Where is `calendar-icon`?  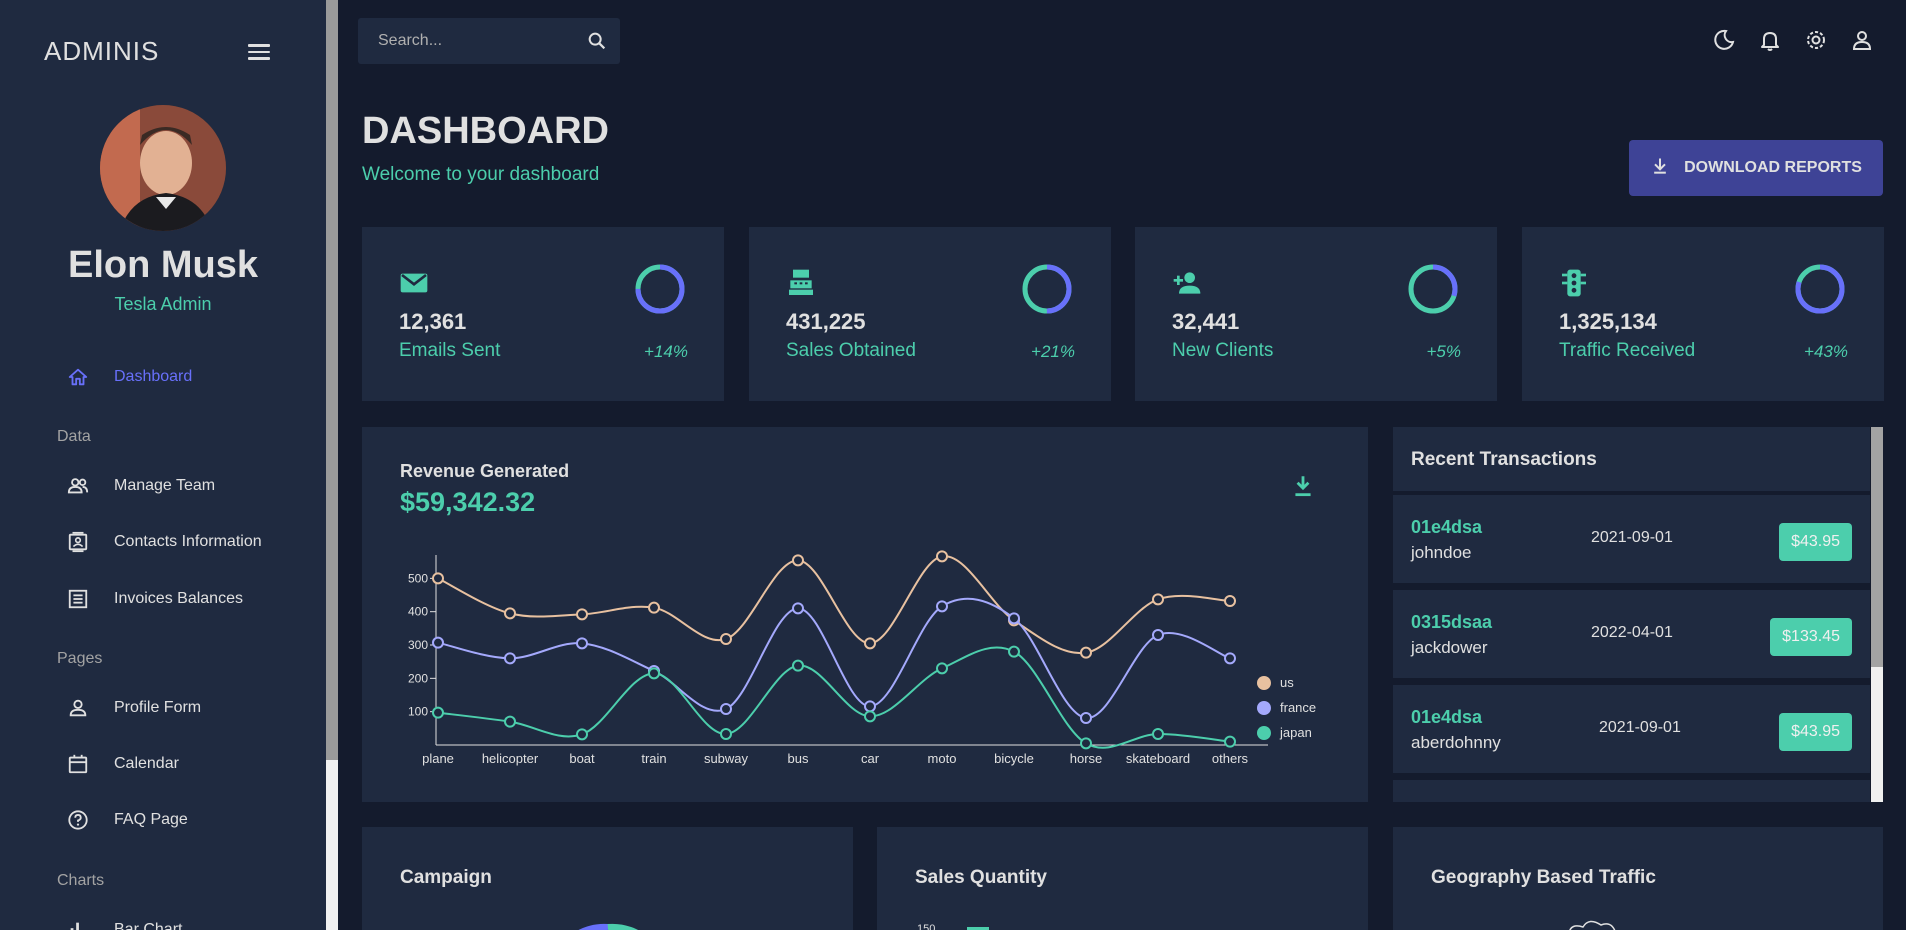
calendar-icon is located at coordinates (78, 764).